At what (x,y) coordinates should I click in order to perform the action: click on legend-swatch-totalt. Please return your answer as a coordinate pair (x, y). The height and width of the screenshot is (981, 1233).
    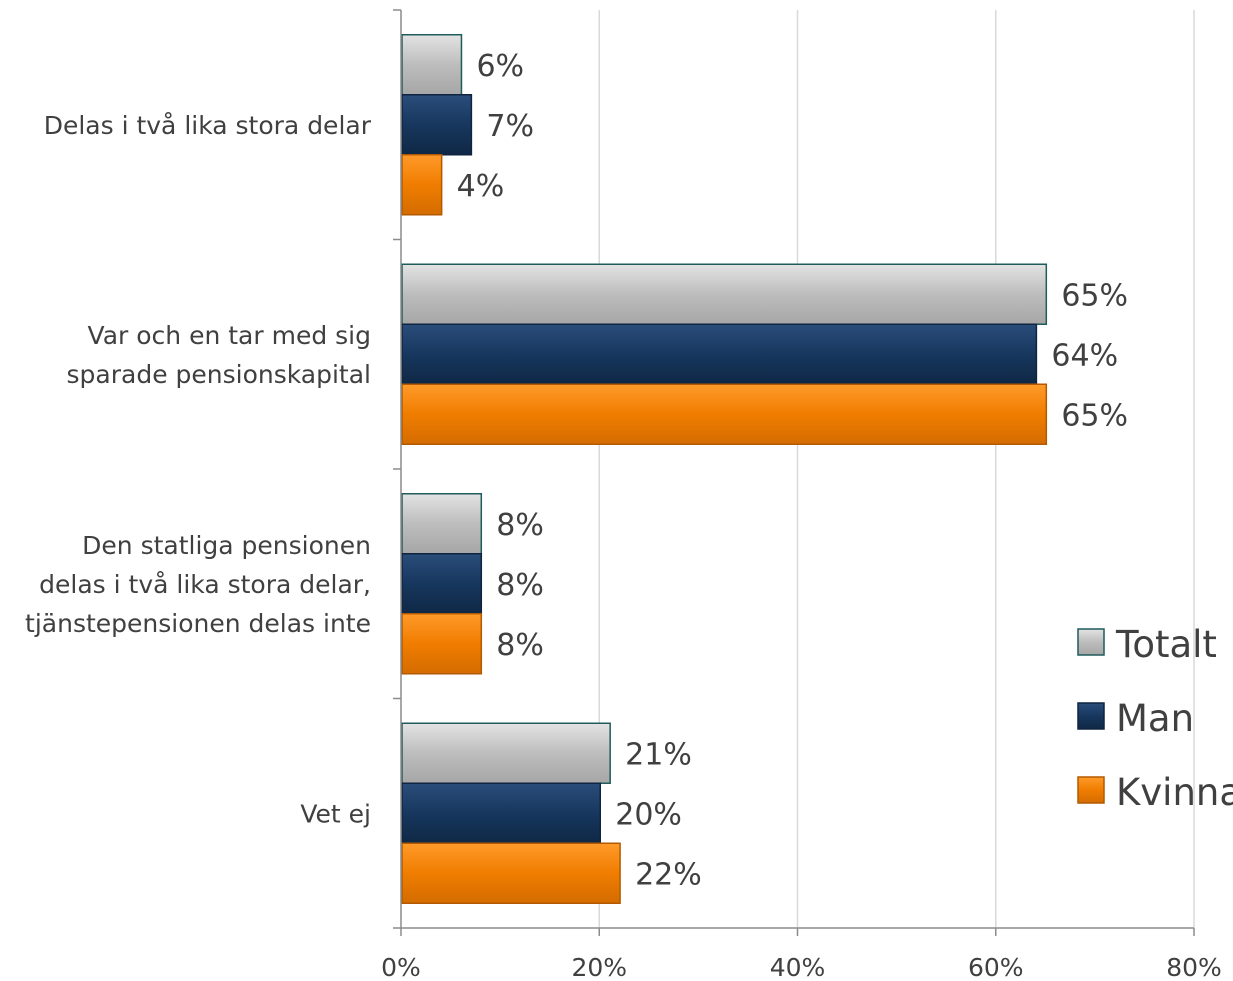
    Looking at the image, I should click on (1091, 642).